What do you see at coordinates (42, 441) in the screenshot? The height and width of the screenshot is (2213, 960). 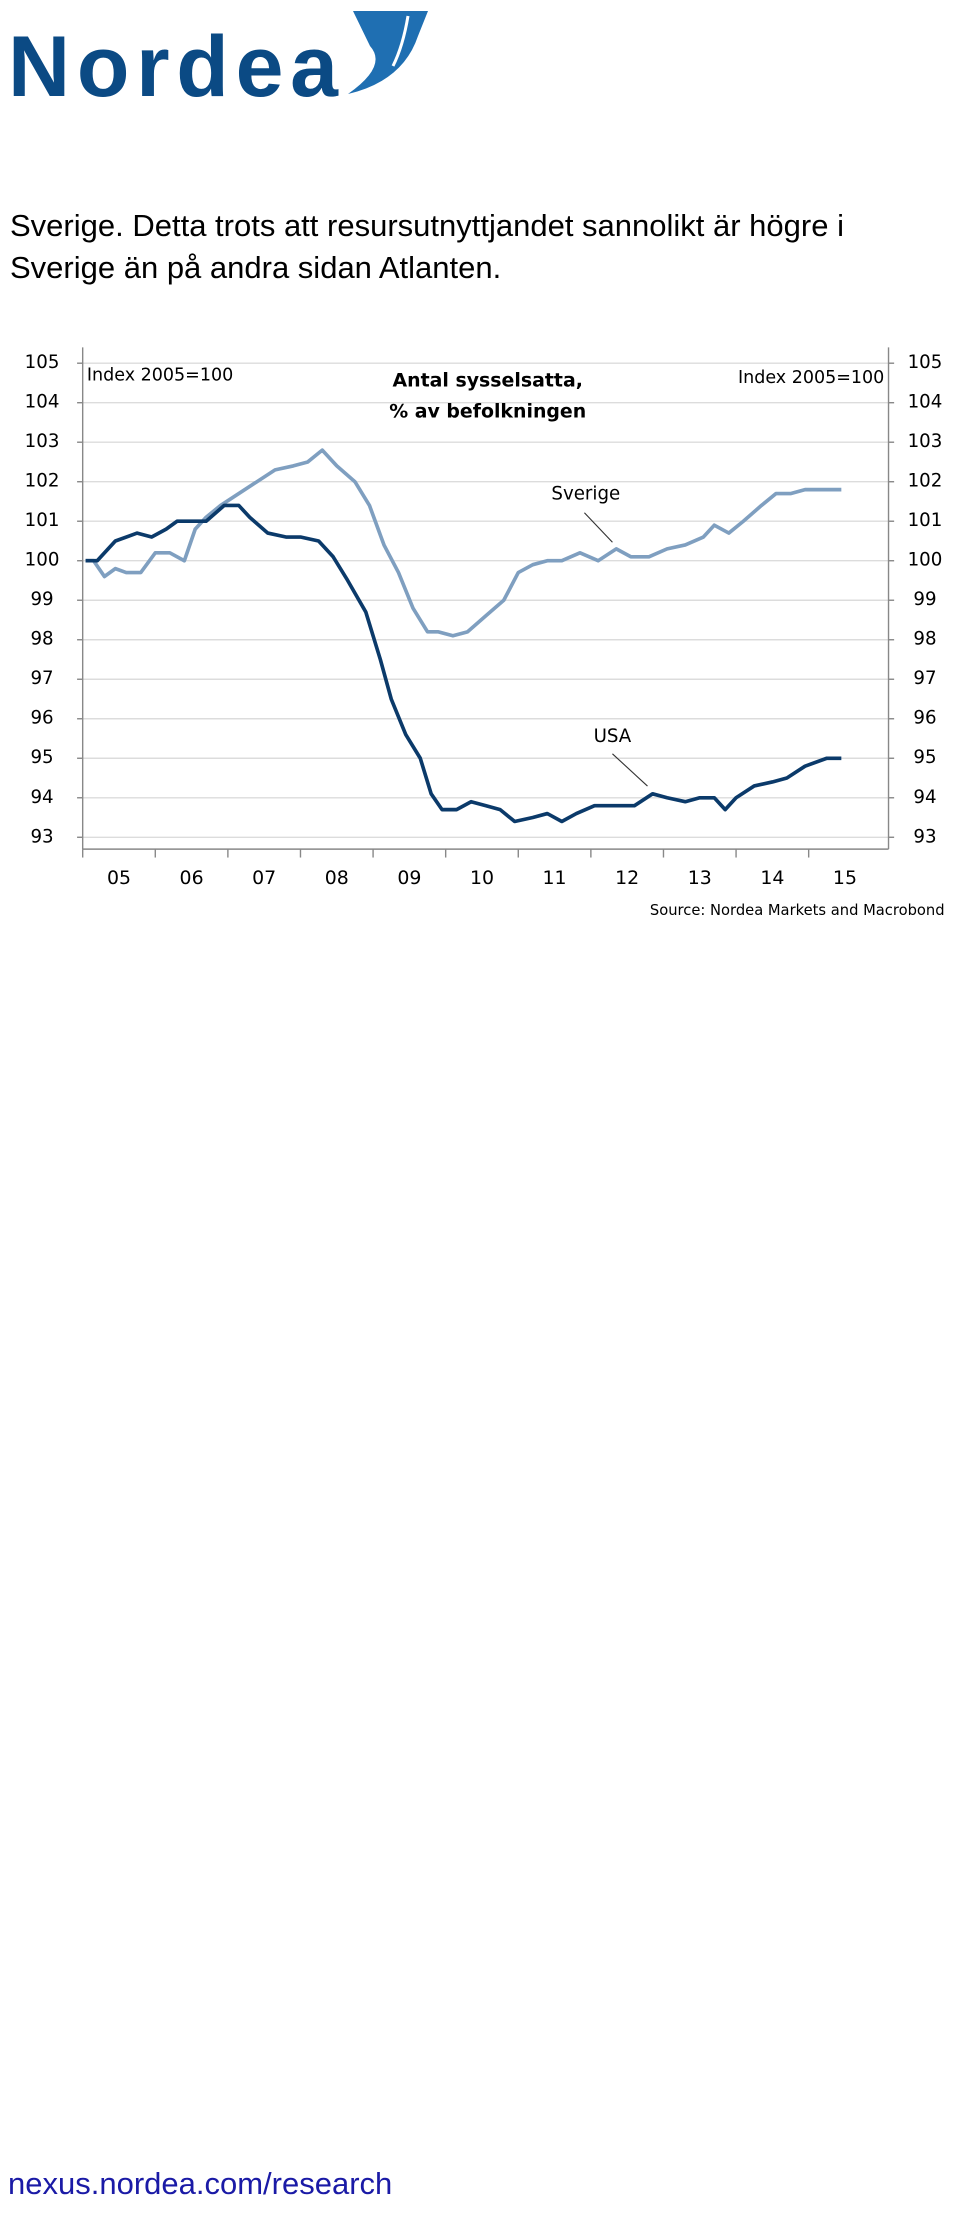 I see `y-tick-label: 103` at bounding box center [42, 441].